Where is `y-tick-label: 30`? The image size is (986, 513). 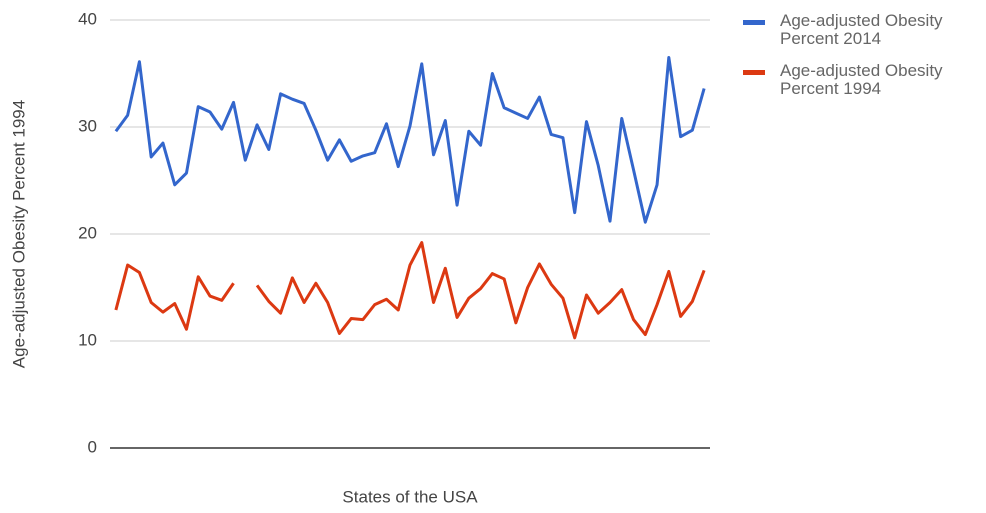
y-tick-label: 30 is located at coordinates (87, 125).